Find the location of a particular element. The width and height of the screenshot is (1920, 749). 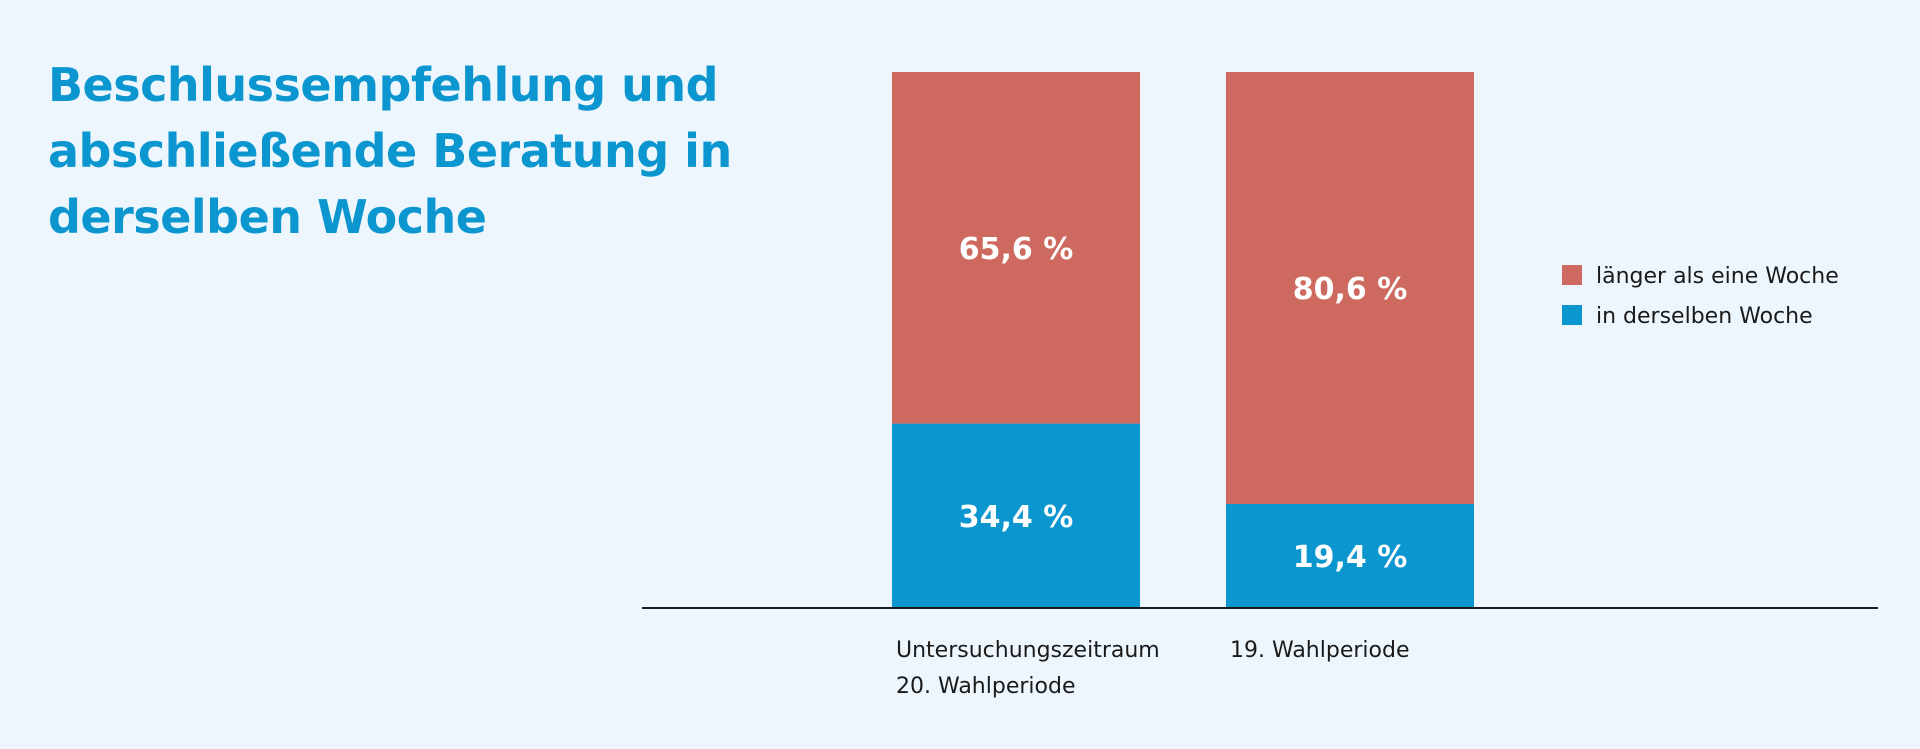

category-label-1-line-2: 20. Wahlperiode is located at coordinates (985, 686).